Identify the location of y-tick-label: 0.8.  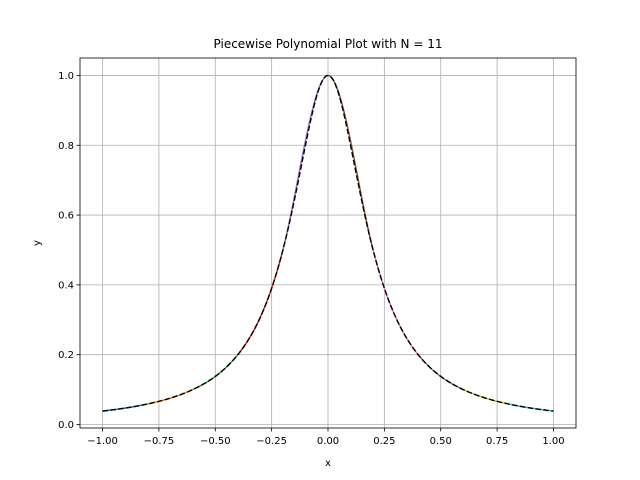
(66, 146).